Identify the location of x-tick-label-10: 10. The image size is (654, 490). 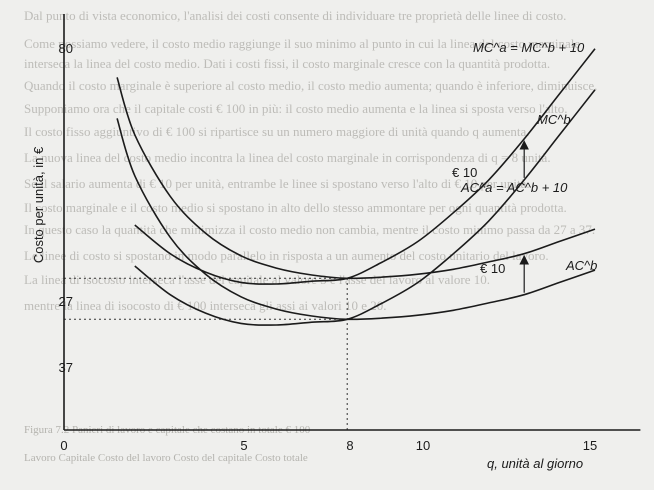
(423, 445).